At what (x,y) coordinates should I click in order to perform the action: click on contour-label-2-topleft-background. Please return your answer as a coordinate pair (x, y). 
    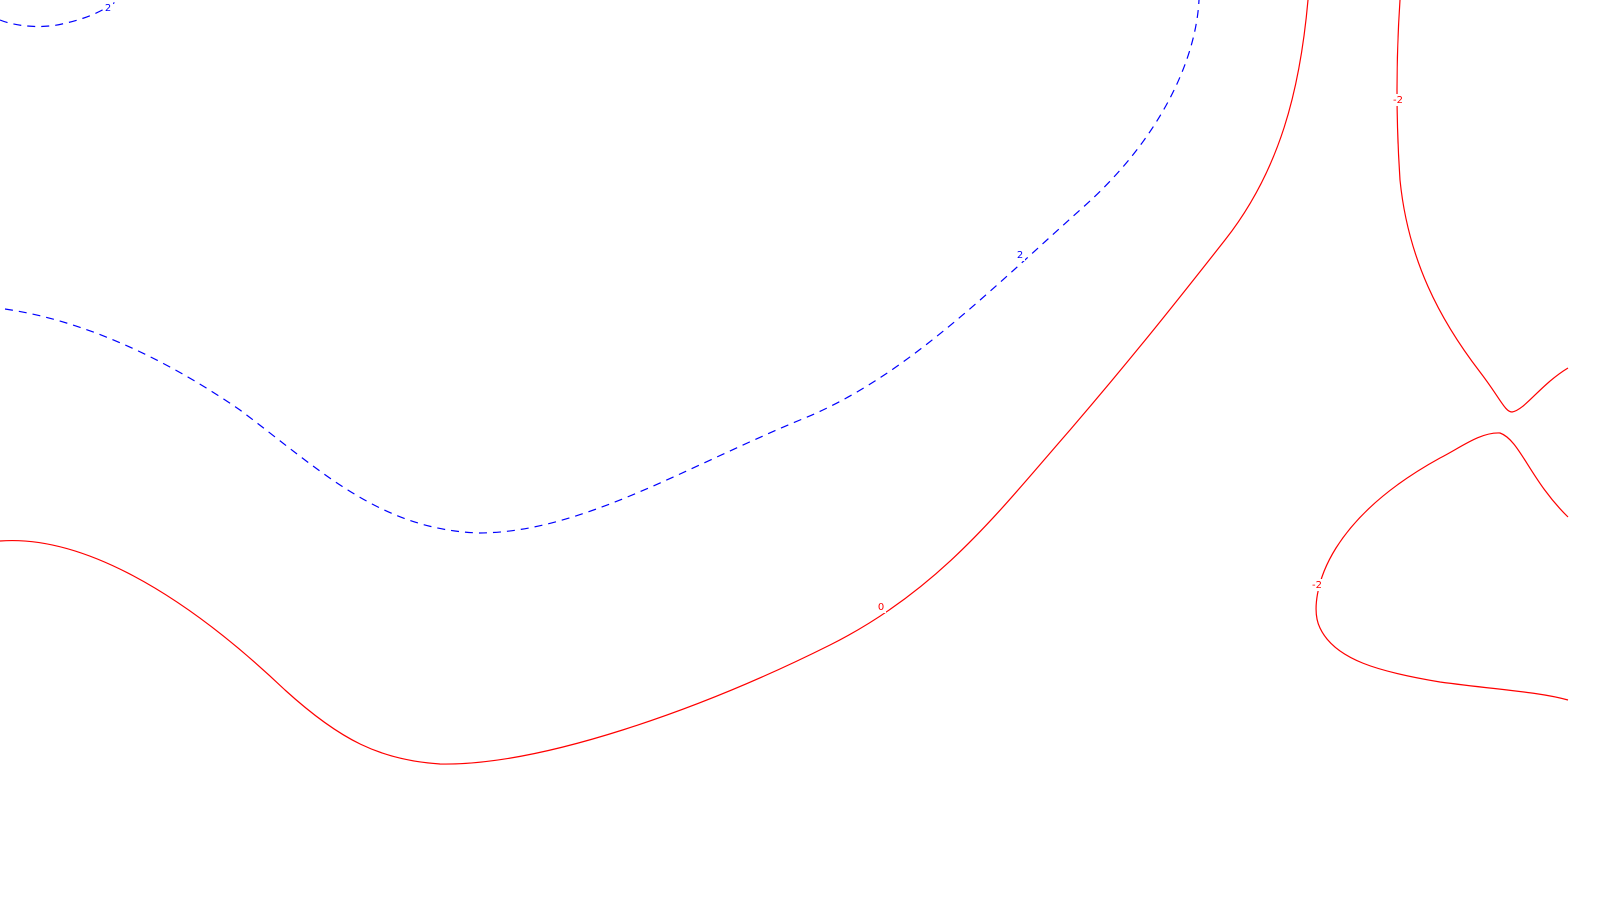
    Looking at the image, I should click on (108, 8).